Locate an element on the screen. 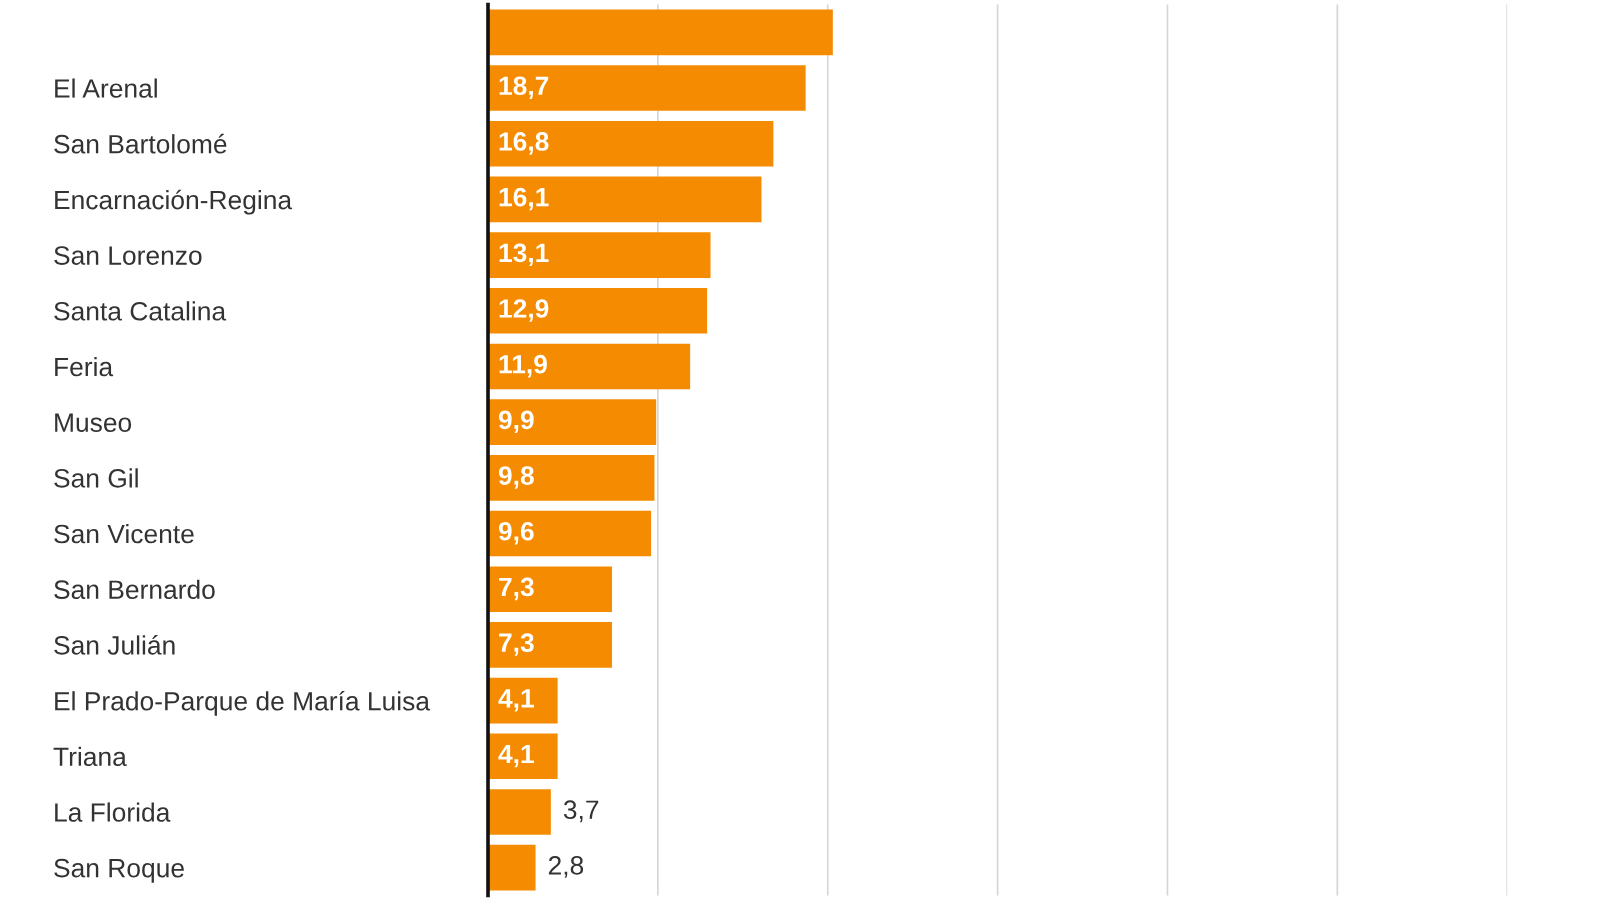 This screenshot has height=900, width=1600. data-label: 9,8 is located at coordinates (516, 477).